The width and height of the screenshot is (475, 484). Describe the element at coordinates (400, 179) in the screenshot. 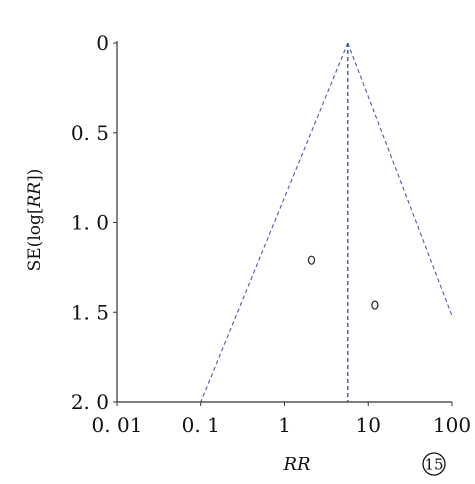

I see `funnel-right-boundary` at that location.